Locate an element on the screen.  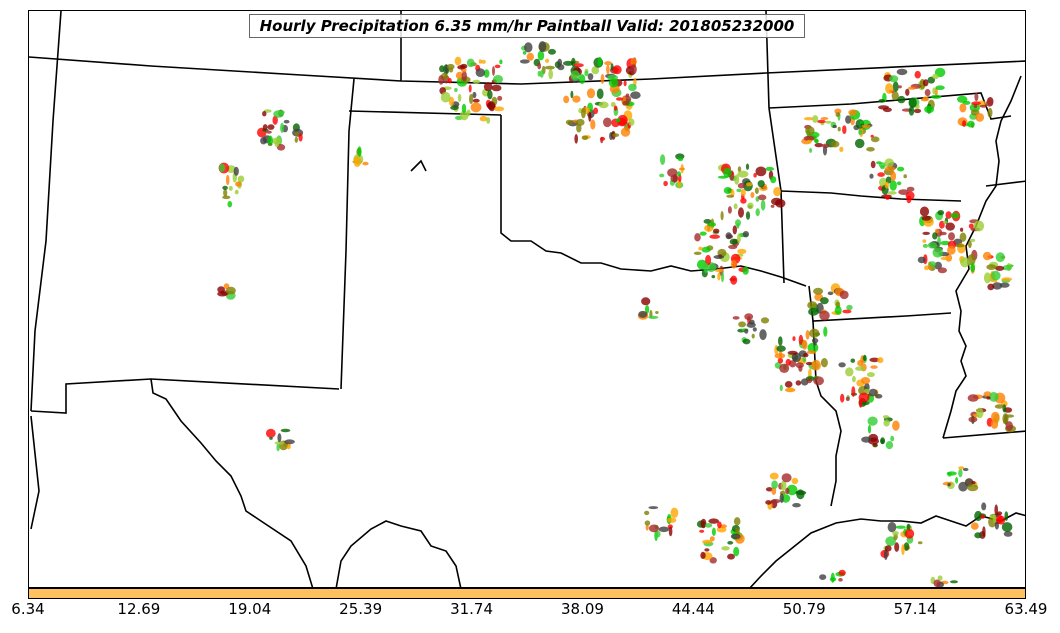
boundary-missouri-arkansas is located at coordinates (871, 196).